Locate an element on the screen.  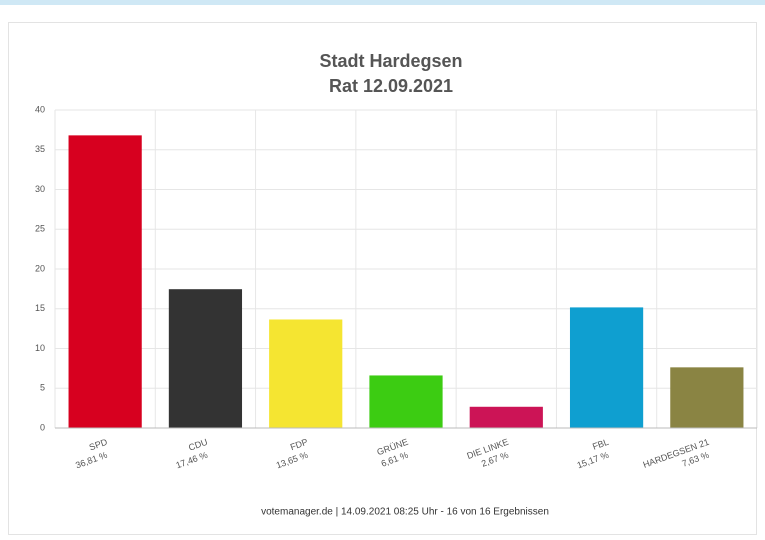
y-tick-label: 20 is located at coordinates (40, 268).